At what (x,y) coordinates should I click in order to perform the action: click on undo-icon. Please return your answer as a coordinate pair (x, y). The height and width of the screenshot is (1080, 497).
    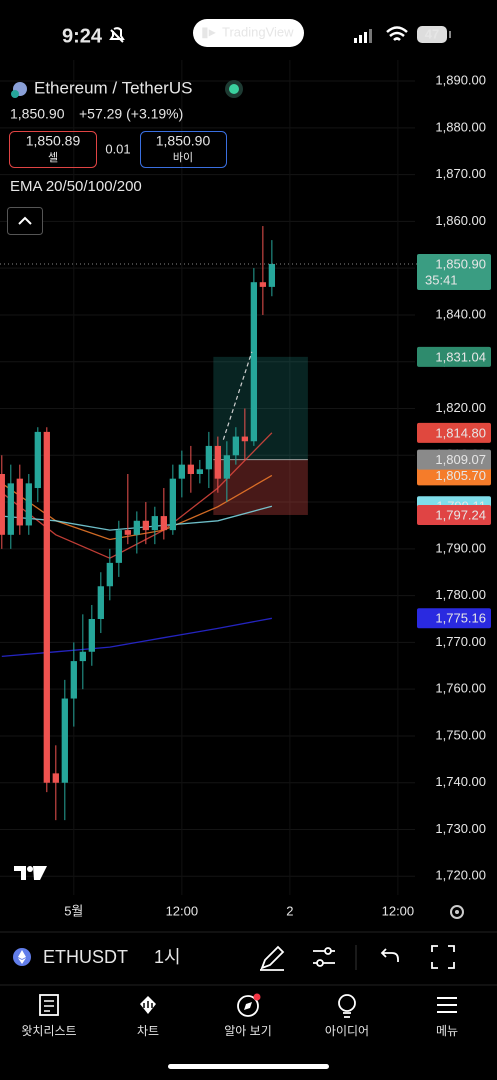
    Looking at the image, I should click on (389, 955).